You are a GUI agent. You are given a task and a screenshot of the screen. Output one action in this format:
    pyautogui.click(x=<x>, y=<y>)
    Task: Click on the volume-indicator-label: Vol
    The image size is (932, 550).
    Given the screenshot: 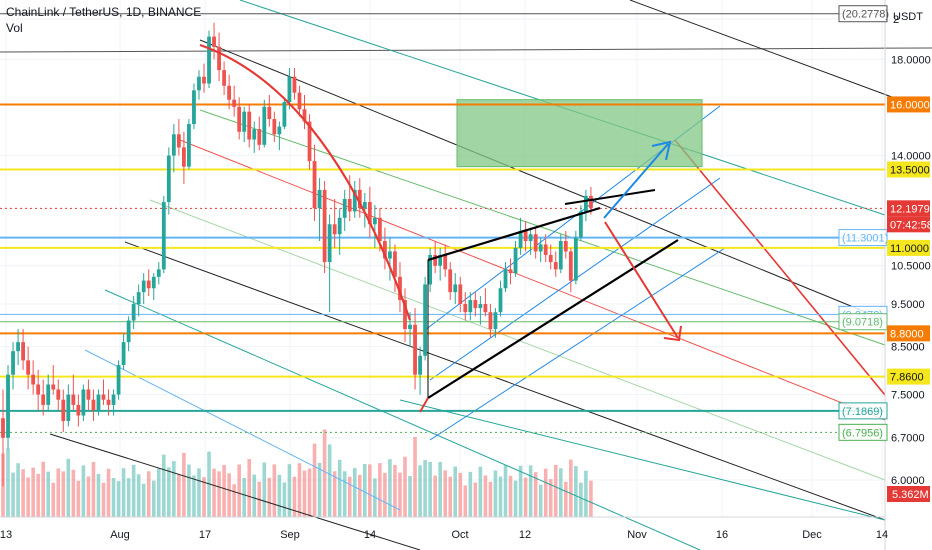 What is the action you would take?
    pyautogui.click(x=14, y=28)
    